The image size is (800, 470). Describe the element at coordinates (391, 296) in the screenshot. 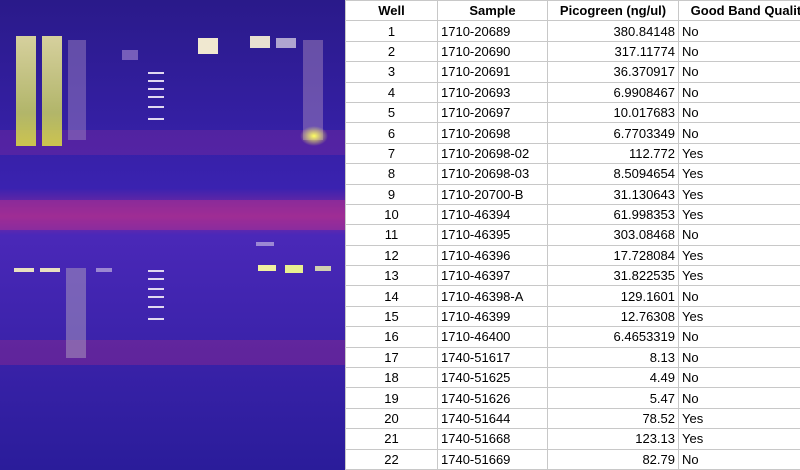

I see `well-cell: 14` at that location.